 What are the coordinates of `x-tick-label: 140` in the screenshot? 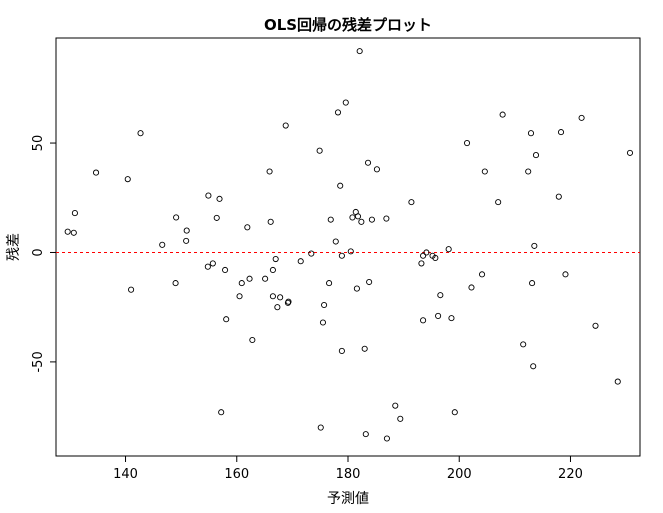 It's located at (125, 474).